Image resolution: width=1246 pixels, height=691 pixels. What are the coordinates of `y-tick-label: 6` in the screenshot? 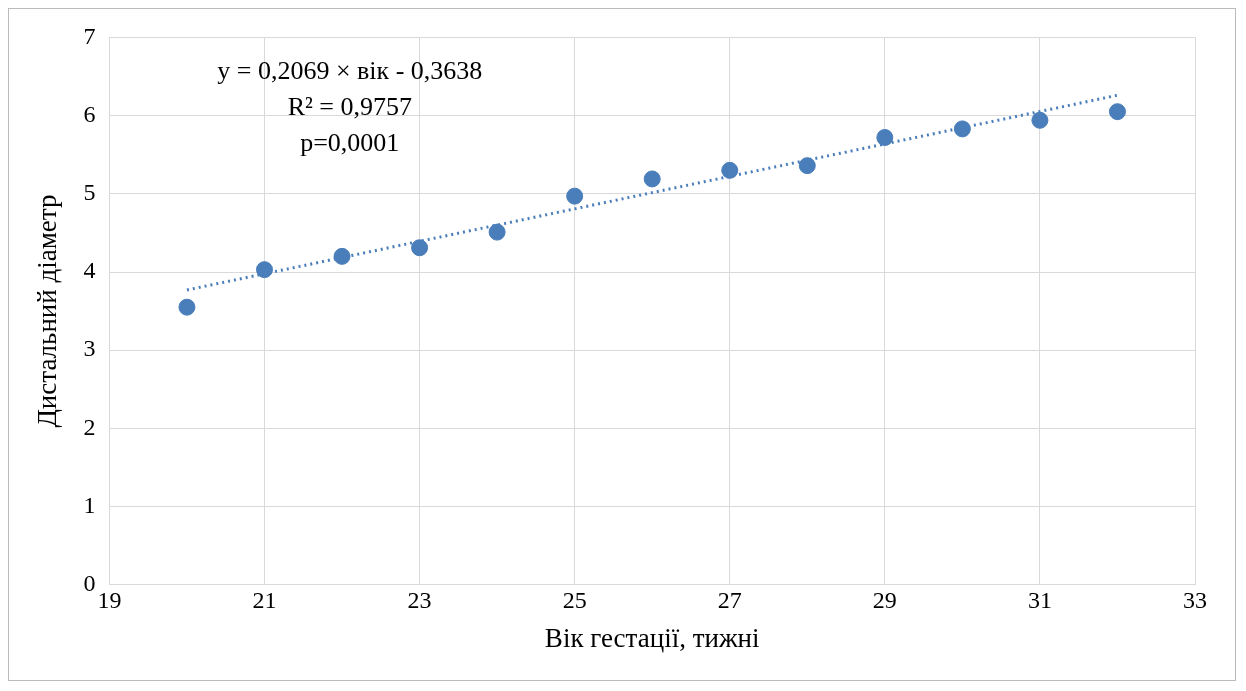 It's located at (89, 113).